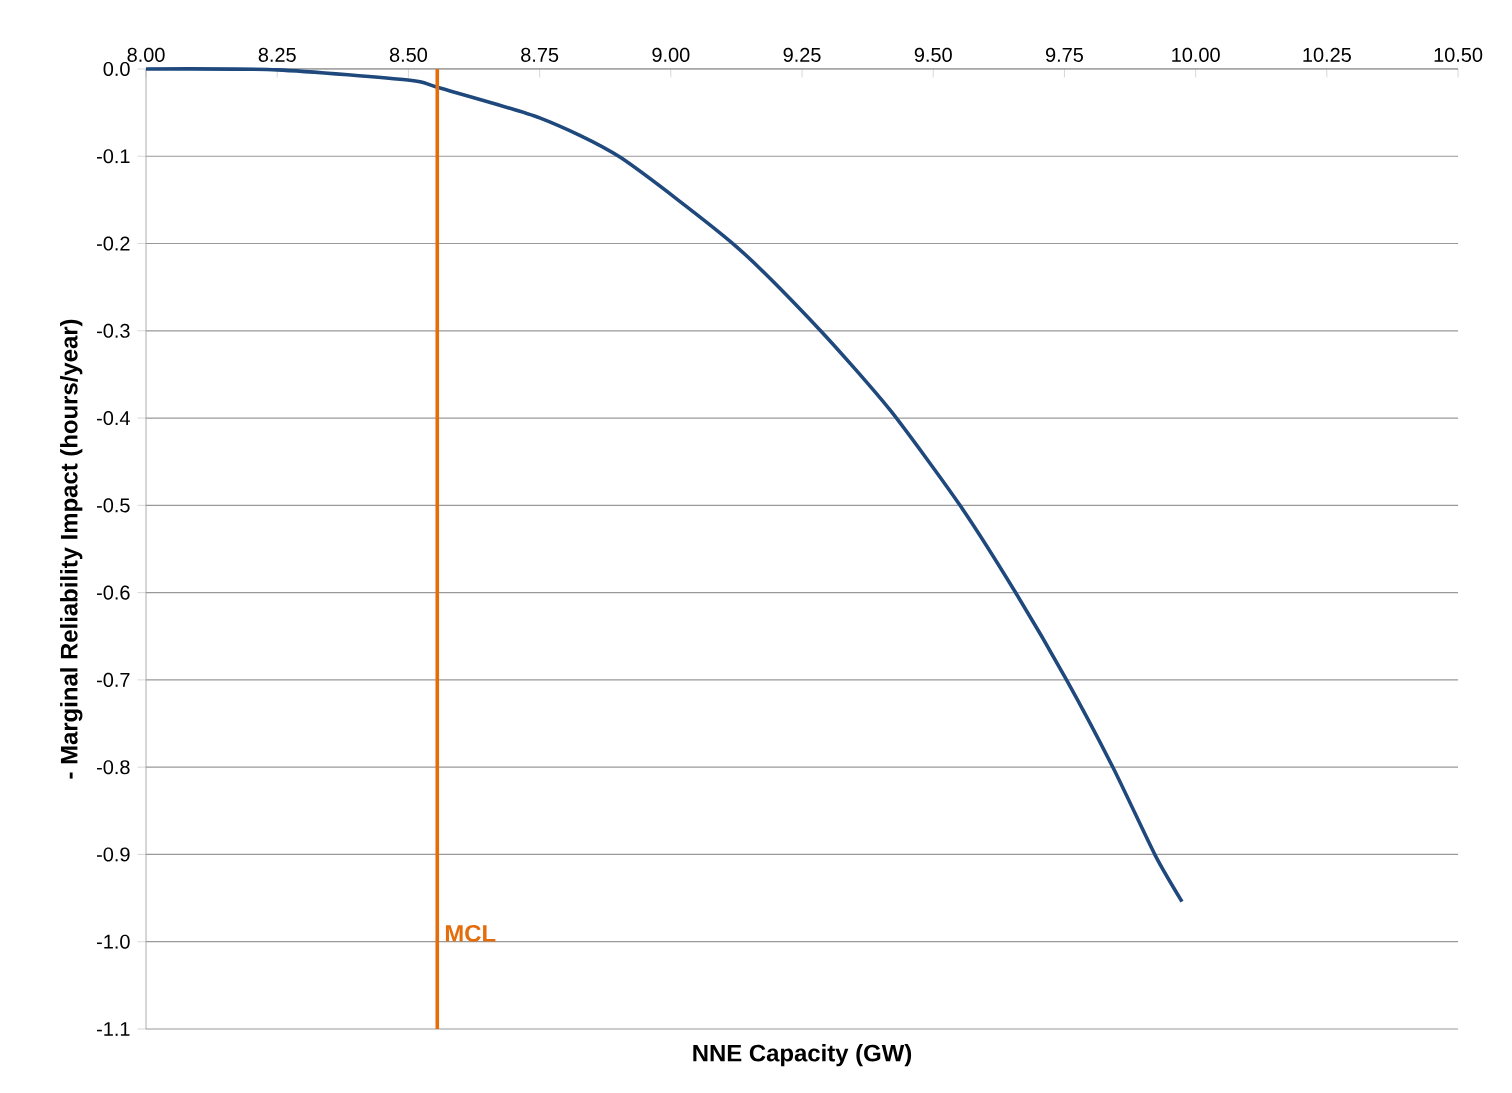  Describe the element at coordinates (113, 592) in the screenshot. I see `y-tick-label: -0.6` at that location.